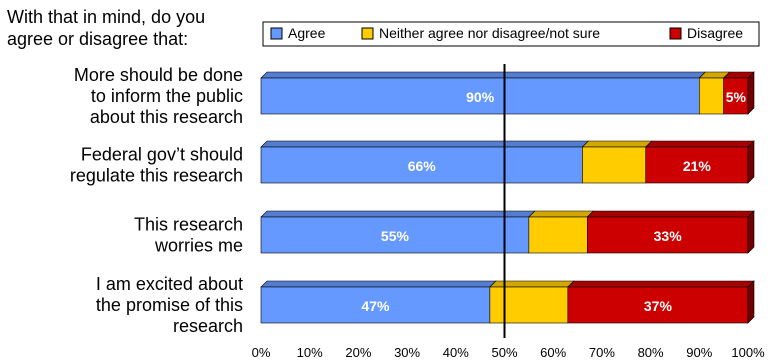  Describe the element at coordinates (97, 39) in the screenshot. I see `question-line: agree or disagree that:` at that location.